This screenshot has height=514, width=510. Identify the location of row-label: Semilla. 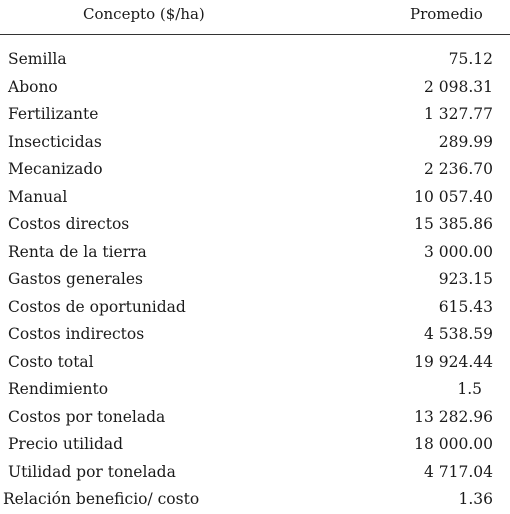
(37, 59).